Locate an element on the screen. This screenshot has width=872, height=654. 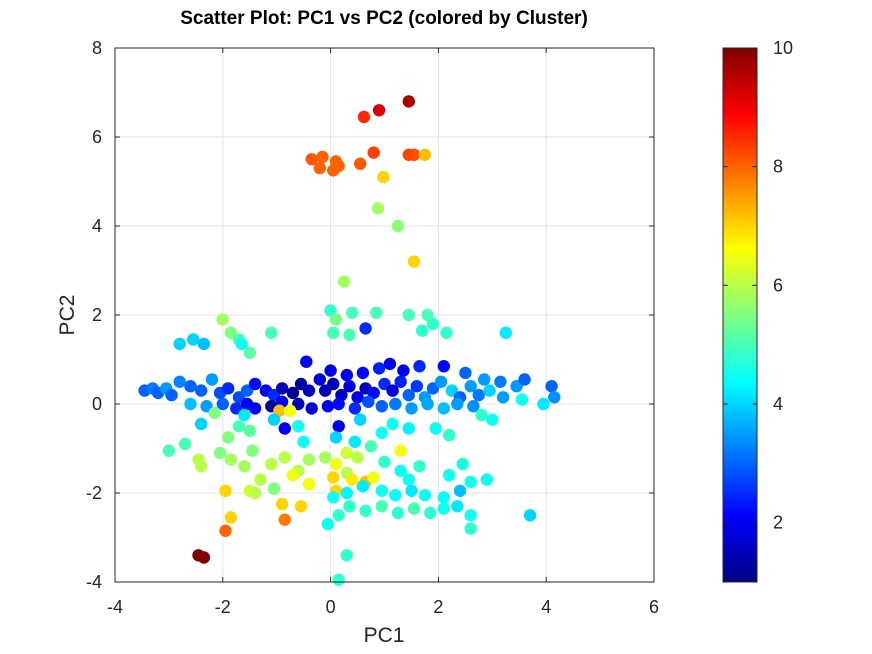
y-tick-label: 4 is located at coordinates (97, 226).